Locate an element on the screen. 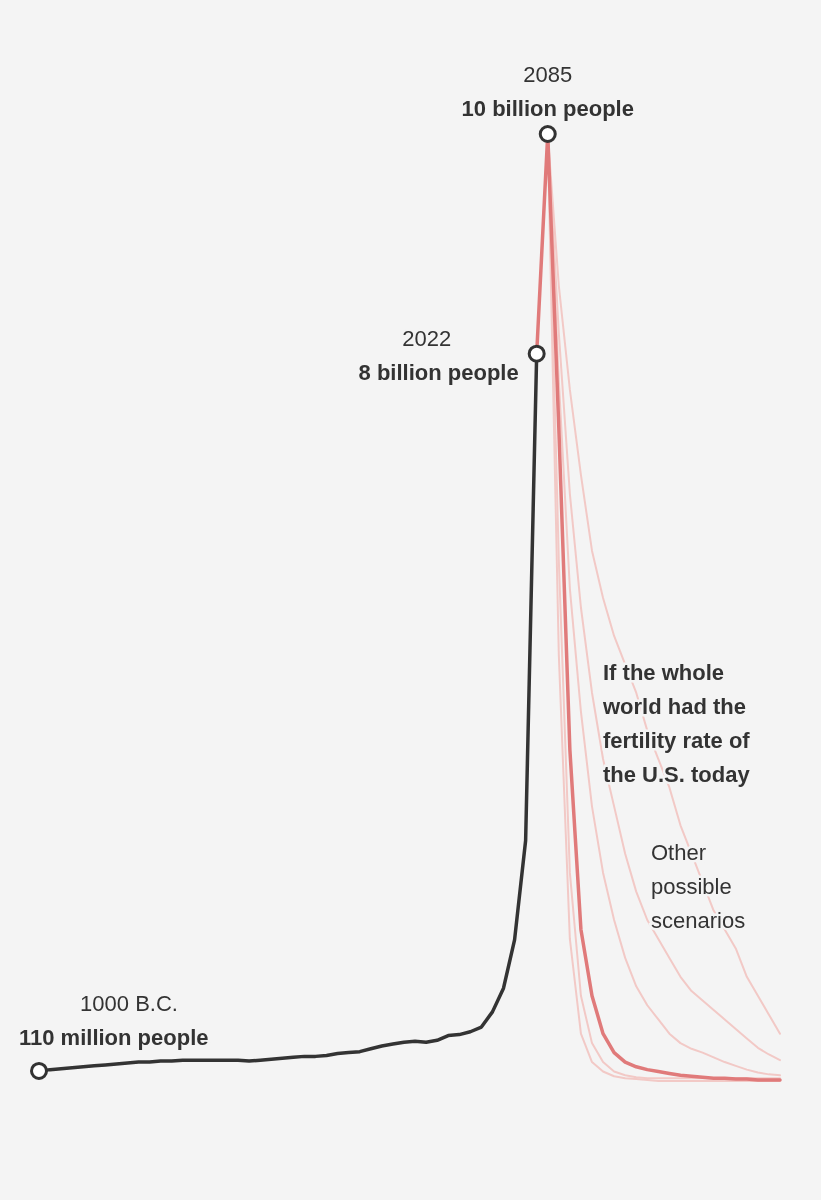 The height and width of the screenshot is (1200, 821). annotation: 8 billion people is located at coordinates (438, 372).